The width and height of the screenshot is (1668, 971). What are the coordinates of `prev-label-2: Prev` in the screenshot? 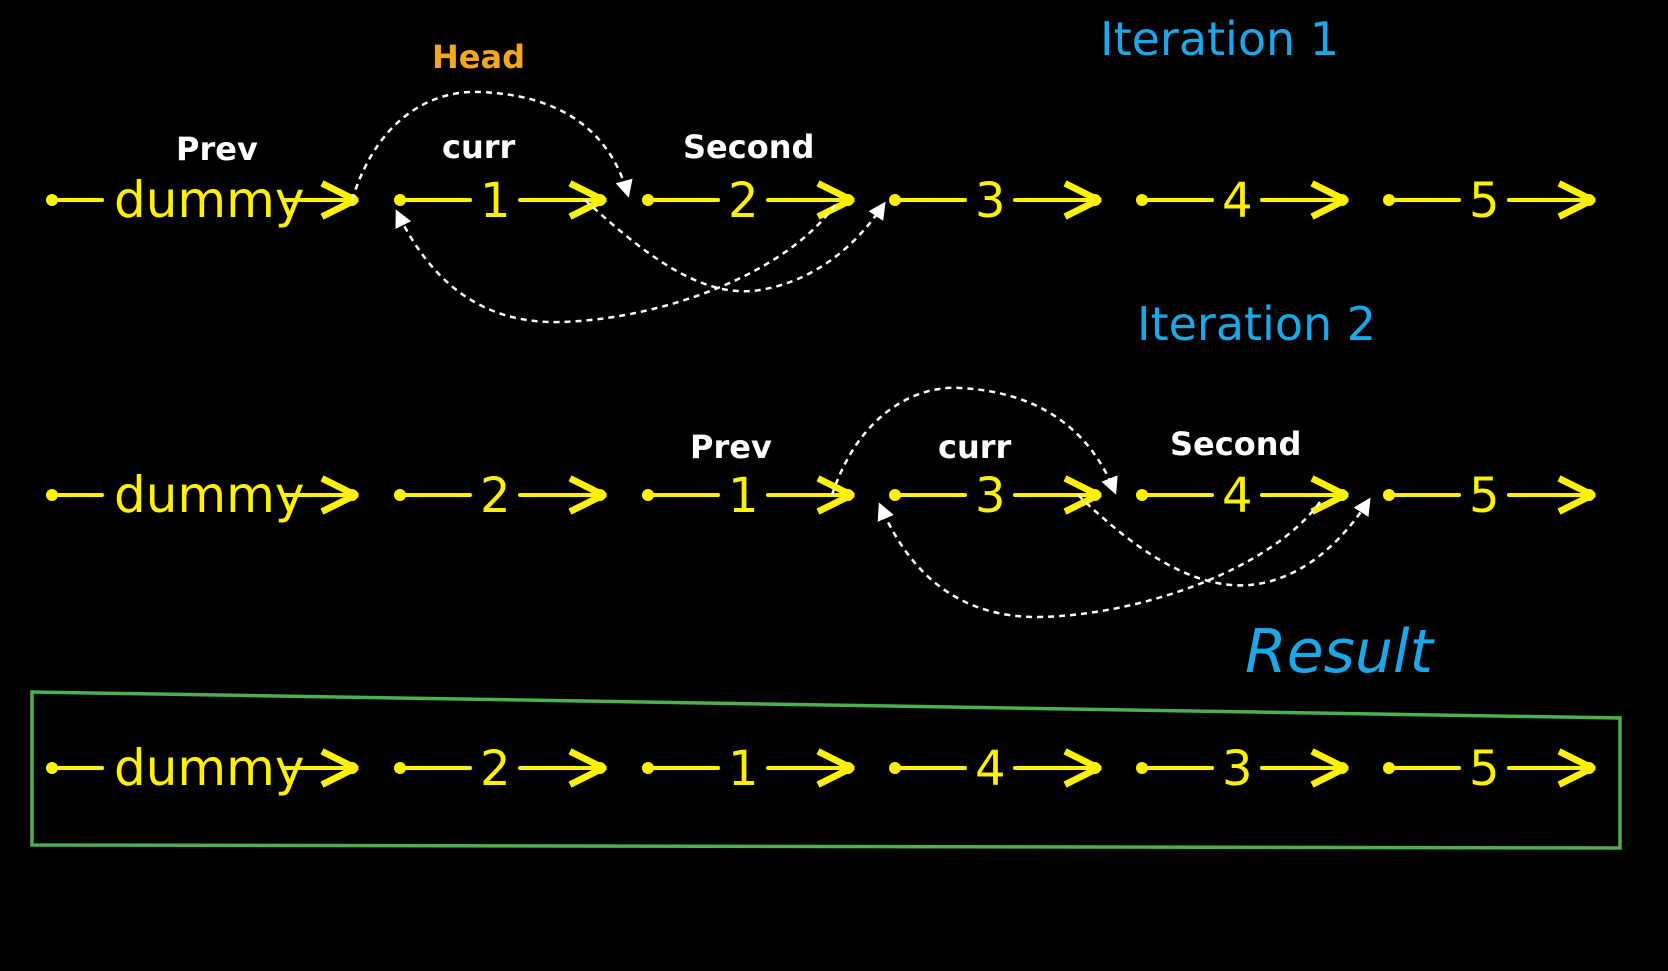 It's located at (731, 447).